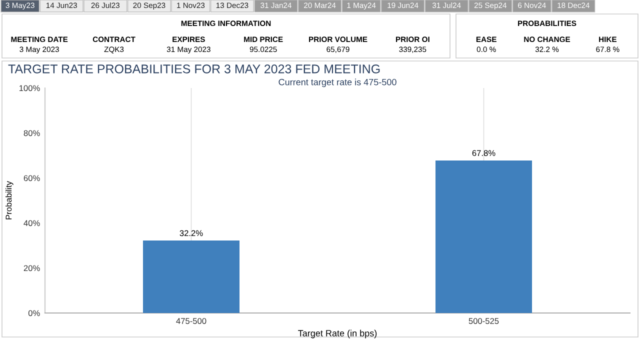 The width and height of the screenshot is (640, 339). Describe the element at coordinates (337, 83) in the screenshot. I see `chart-subtitle: Current target rate is 475-500` at that location.